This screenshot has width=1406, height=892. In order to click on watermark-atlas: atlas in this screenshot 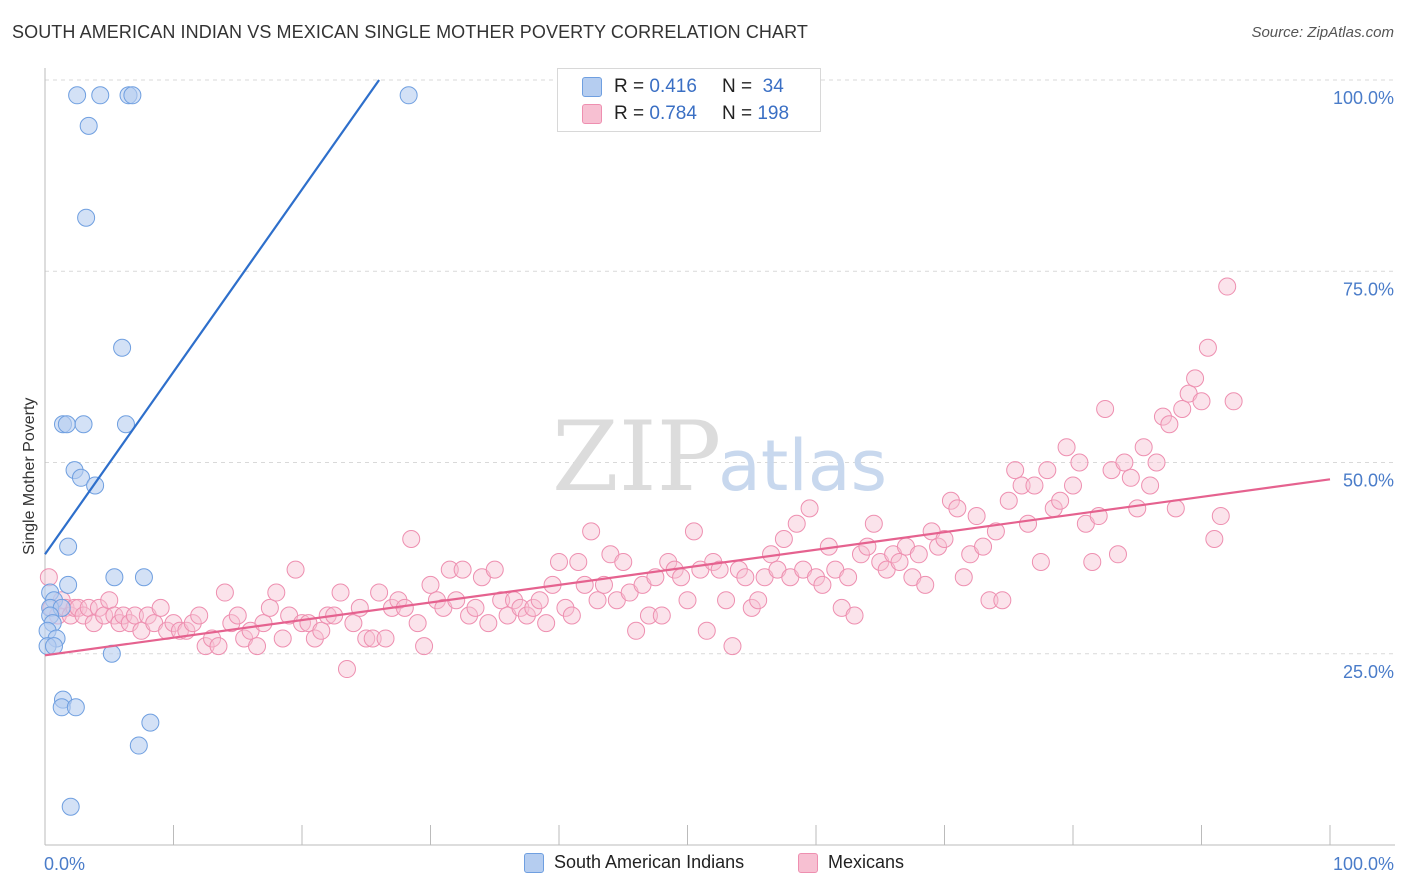, I will do `click(802, 466)`.